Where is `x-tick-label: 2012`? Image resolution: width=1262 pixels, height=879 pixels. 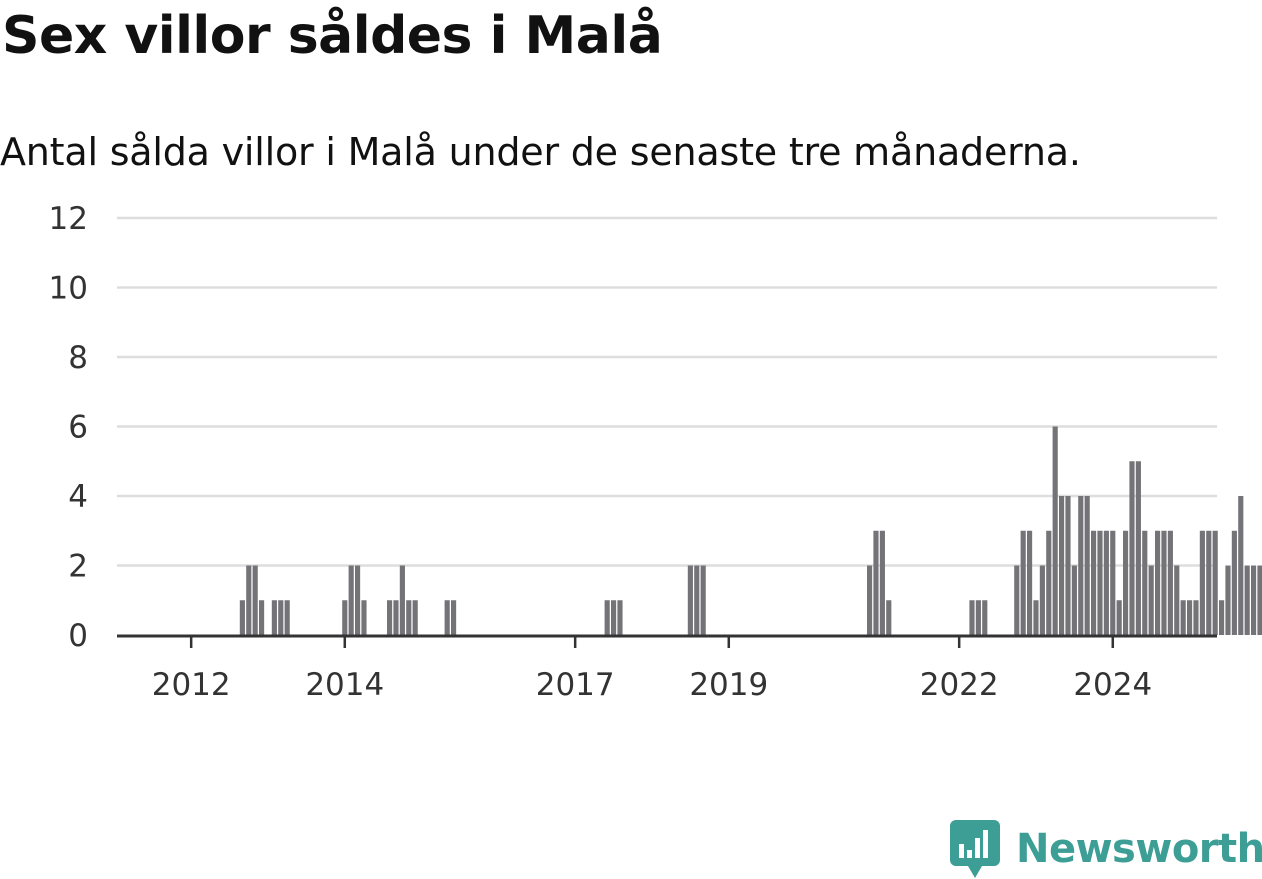 x-tick-label: 2012 is located at coordinates (191, 685).